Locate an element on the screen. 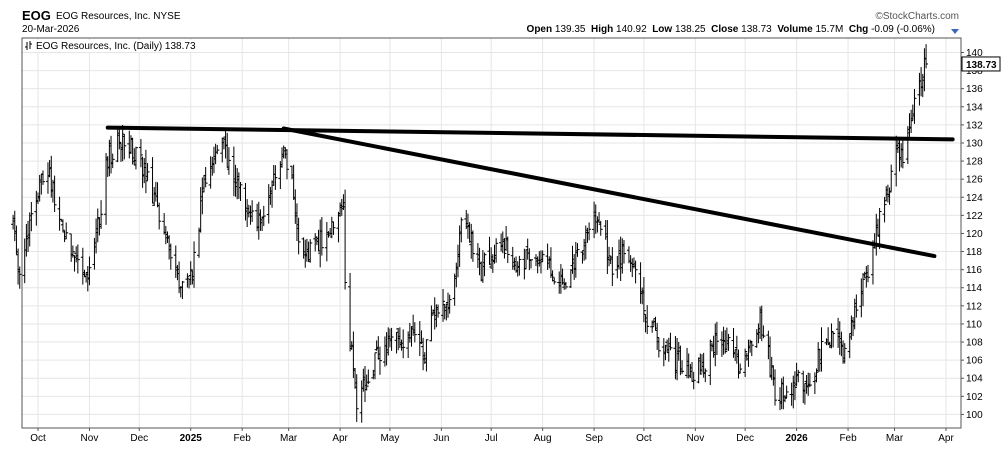 The width and height of the screenshot is (1007, 451). chevron-down-icon is located at coordinates (955, 31).